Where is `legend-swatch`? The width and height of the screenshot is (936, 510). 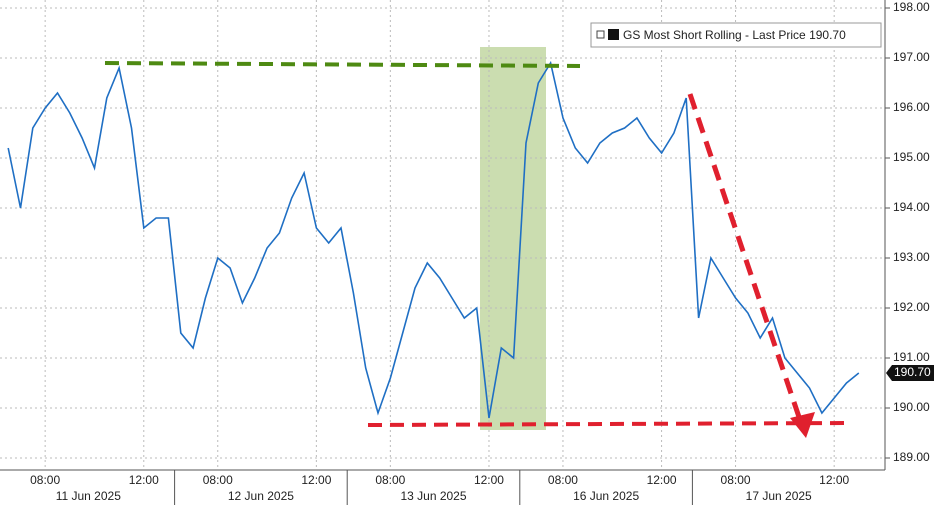
legend-swatch is located at coordinates (613, 34).